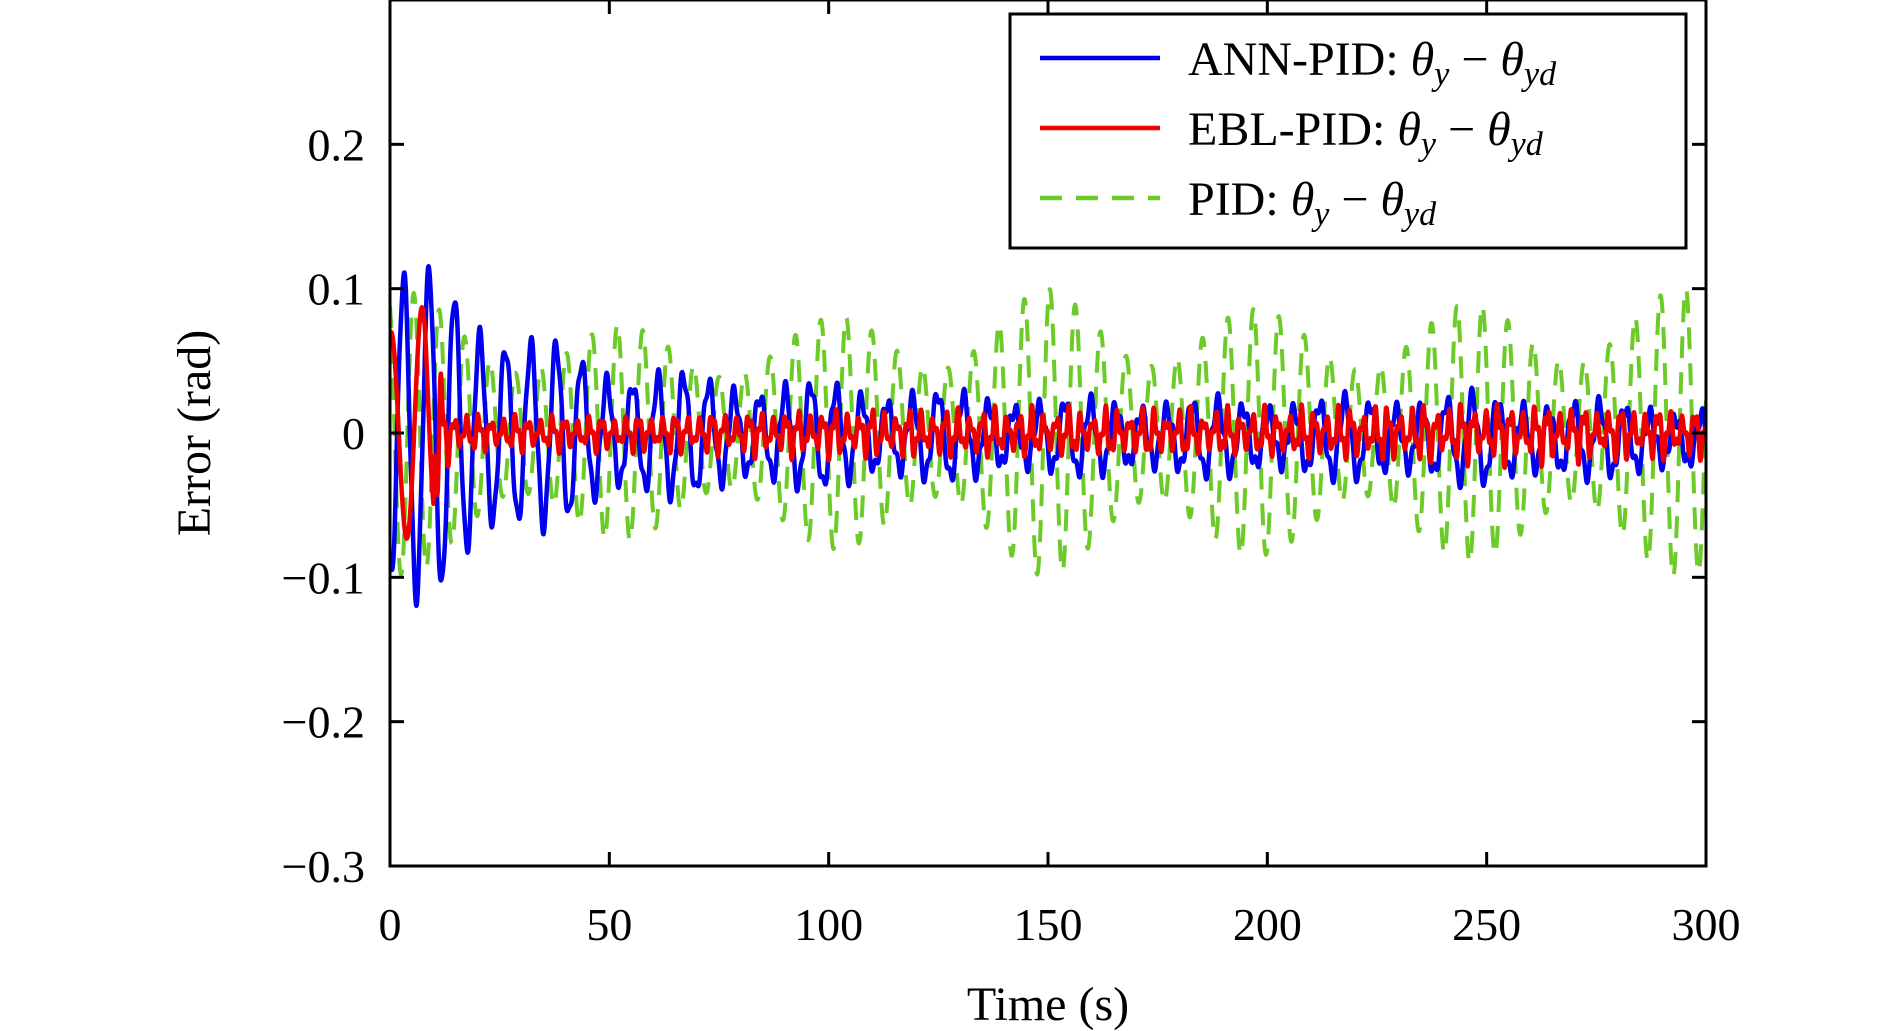  I want to click on x-tick-label: 200, so click(1267, 924).